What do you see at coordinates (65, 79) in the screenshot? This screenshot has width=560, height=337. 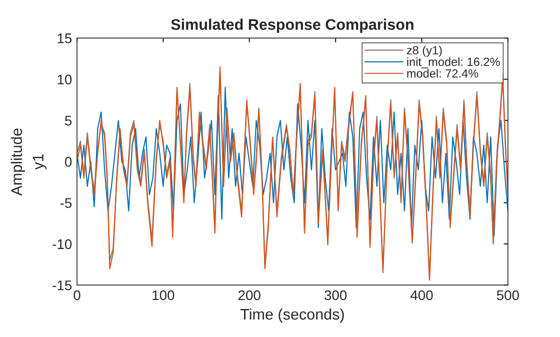 I see `y-tick-label: 10` at bounding box center [65, 79].